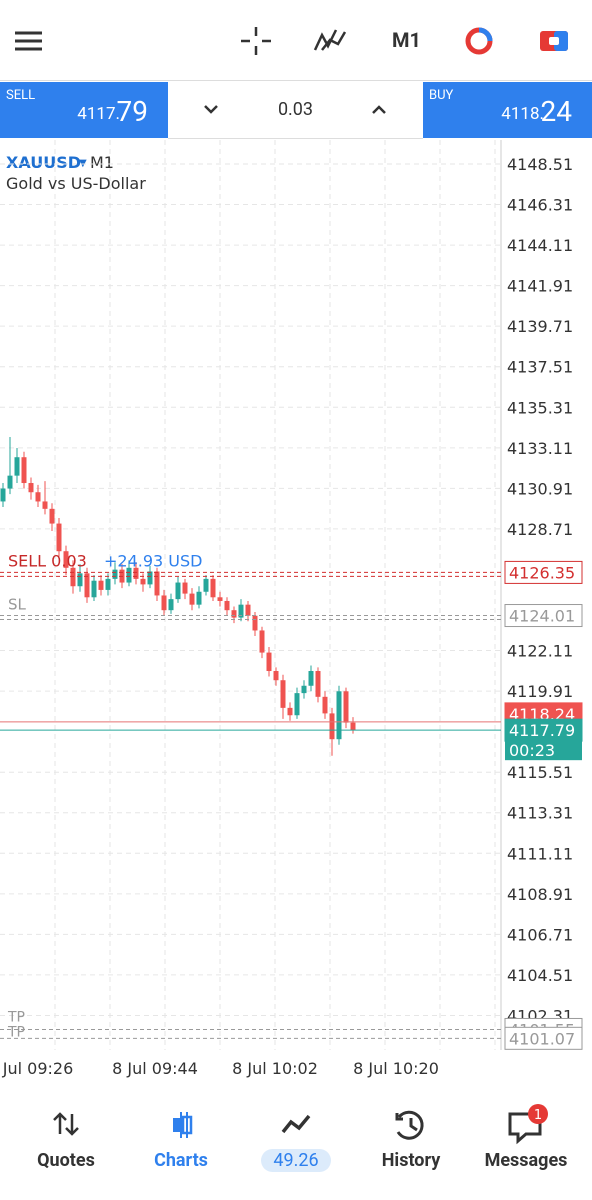  What do you see at coordinates (183, 1125) in the screenshot?
I see `charts-icon` at bounding box center [183, 1125].